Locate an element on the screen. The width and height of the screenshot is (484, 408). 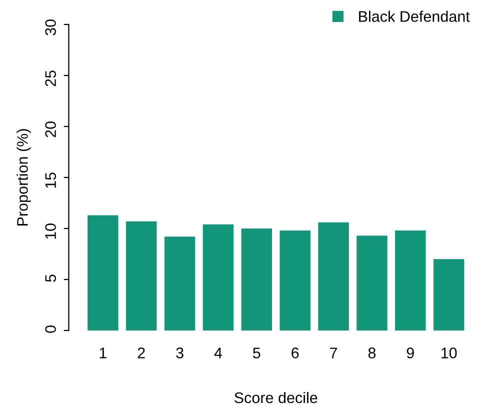
y-tick-label: 20 is located at coordinates (50, 130).